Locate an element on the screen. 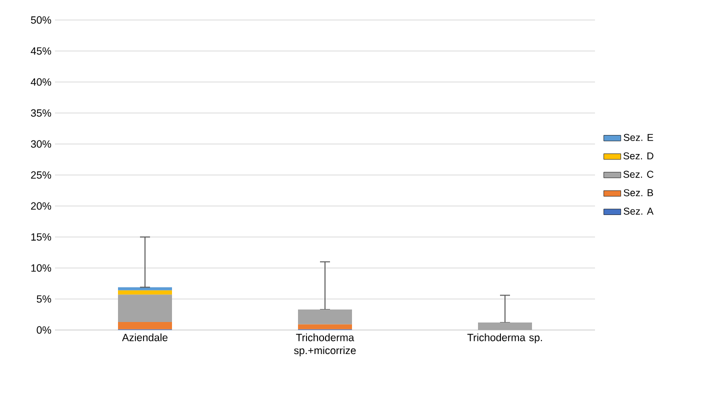 The image size is (707, 400). legend-label: Sez. E is located at coordinates (639, 137).